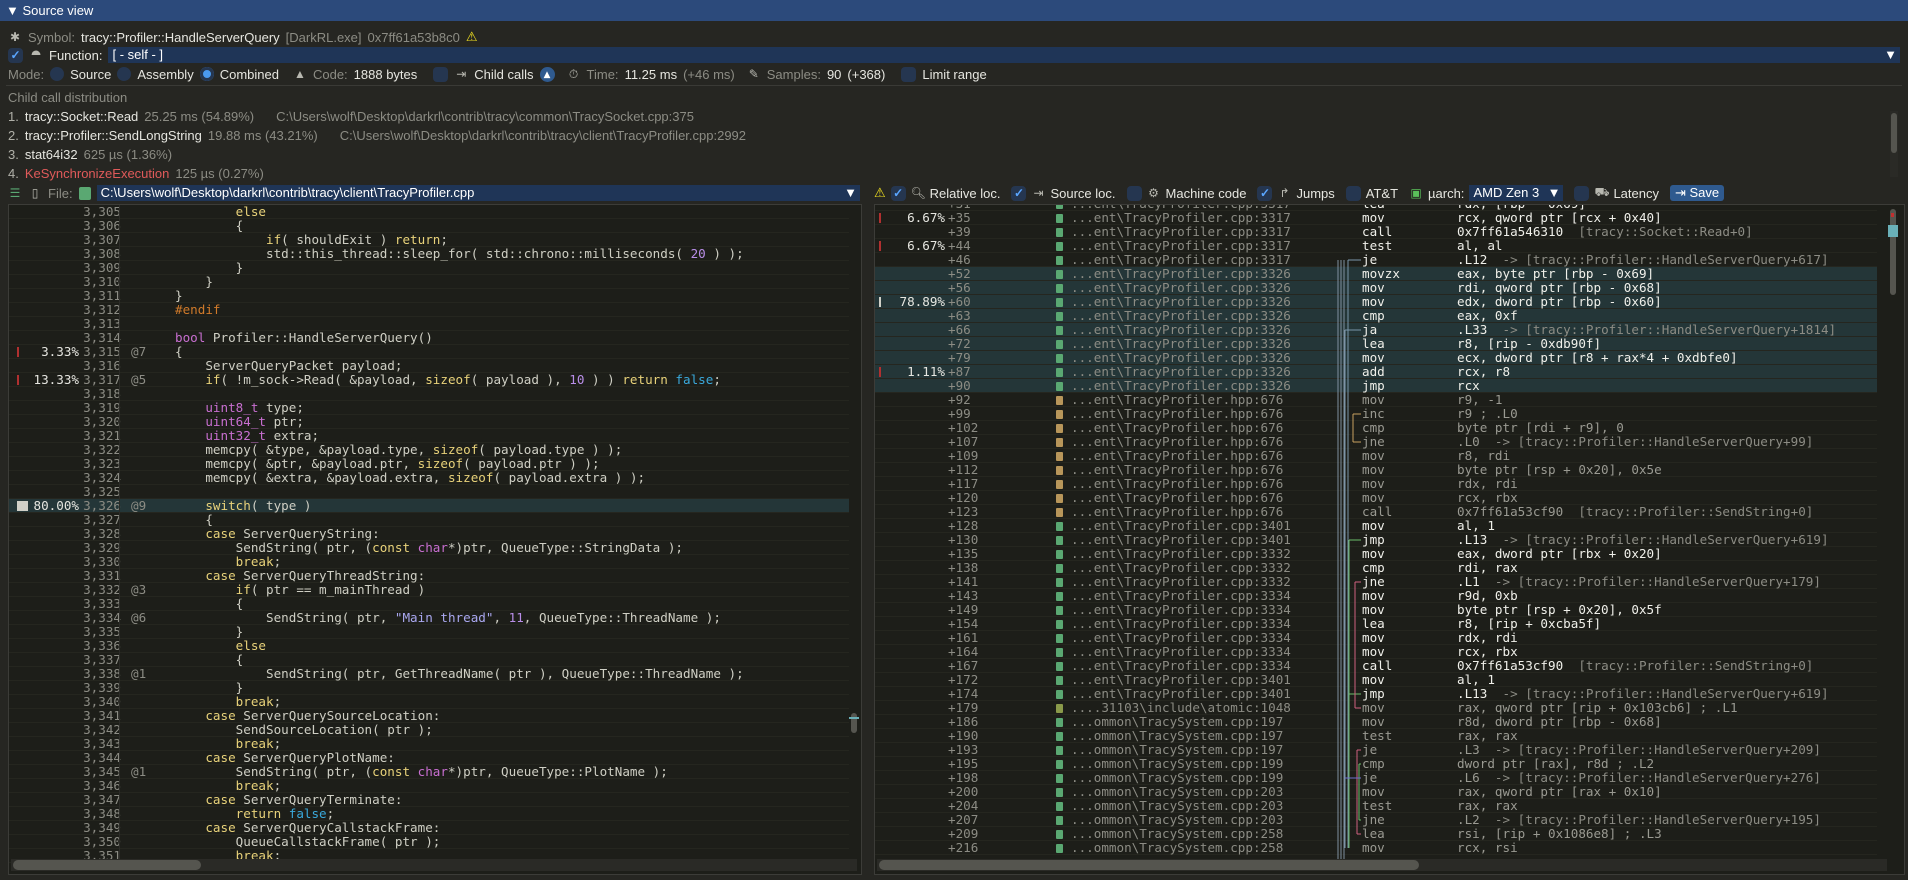 Image resolution: width=1908 pixels, height=880 pixels. I want to click on source-line: 3,320 uint64_t ptr;, so click(429, 422).